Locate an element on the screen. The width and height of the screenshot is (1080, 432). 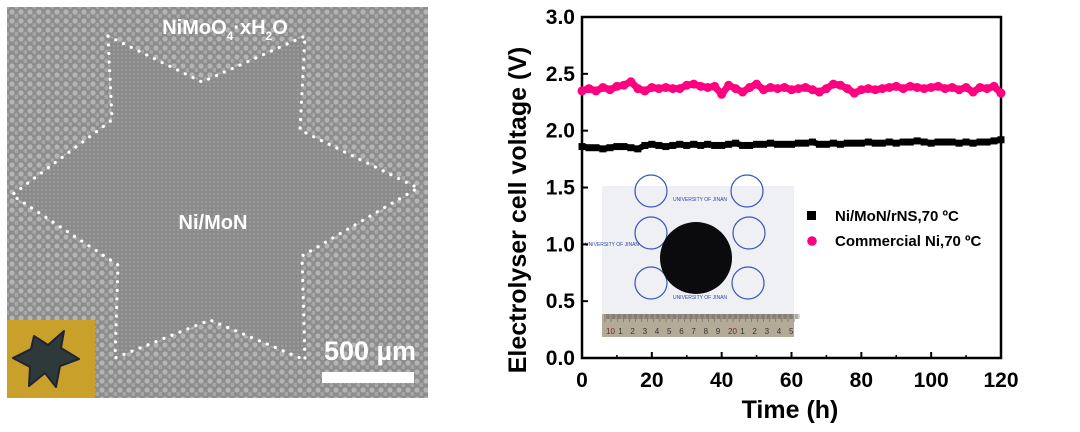
x-tick-label: 40 is located at coordinates (721, 380).